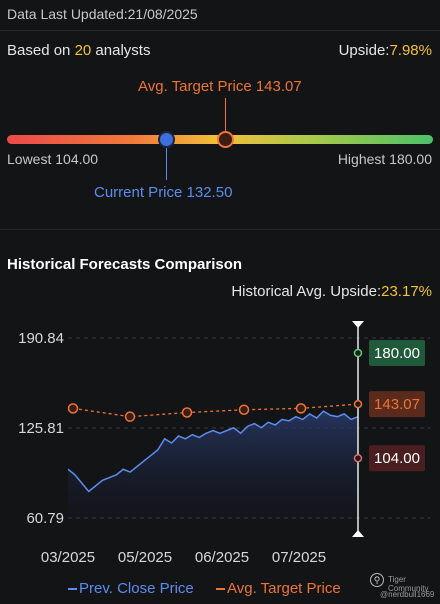  Describe the element at coordinates (121, 50) in the screenshot. I see `analyst-suffix: analysts` at that location.